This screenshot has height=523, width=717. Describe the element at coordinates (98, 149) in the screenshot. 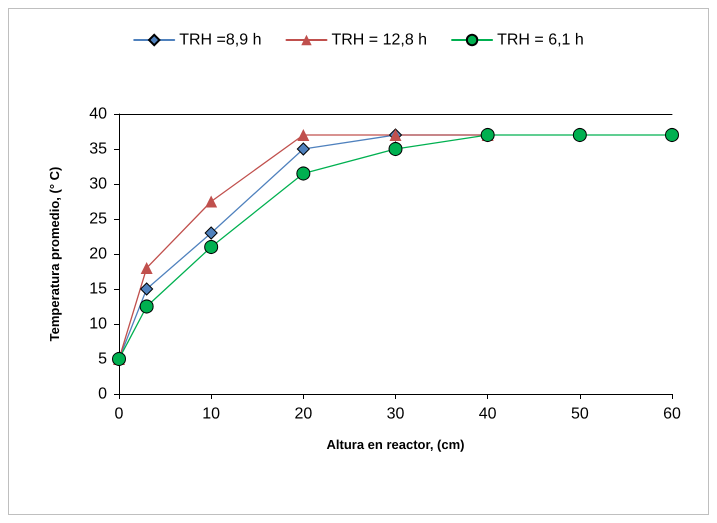

I see `y-tick-label: 35` at that location.